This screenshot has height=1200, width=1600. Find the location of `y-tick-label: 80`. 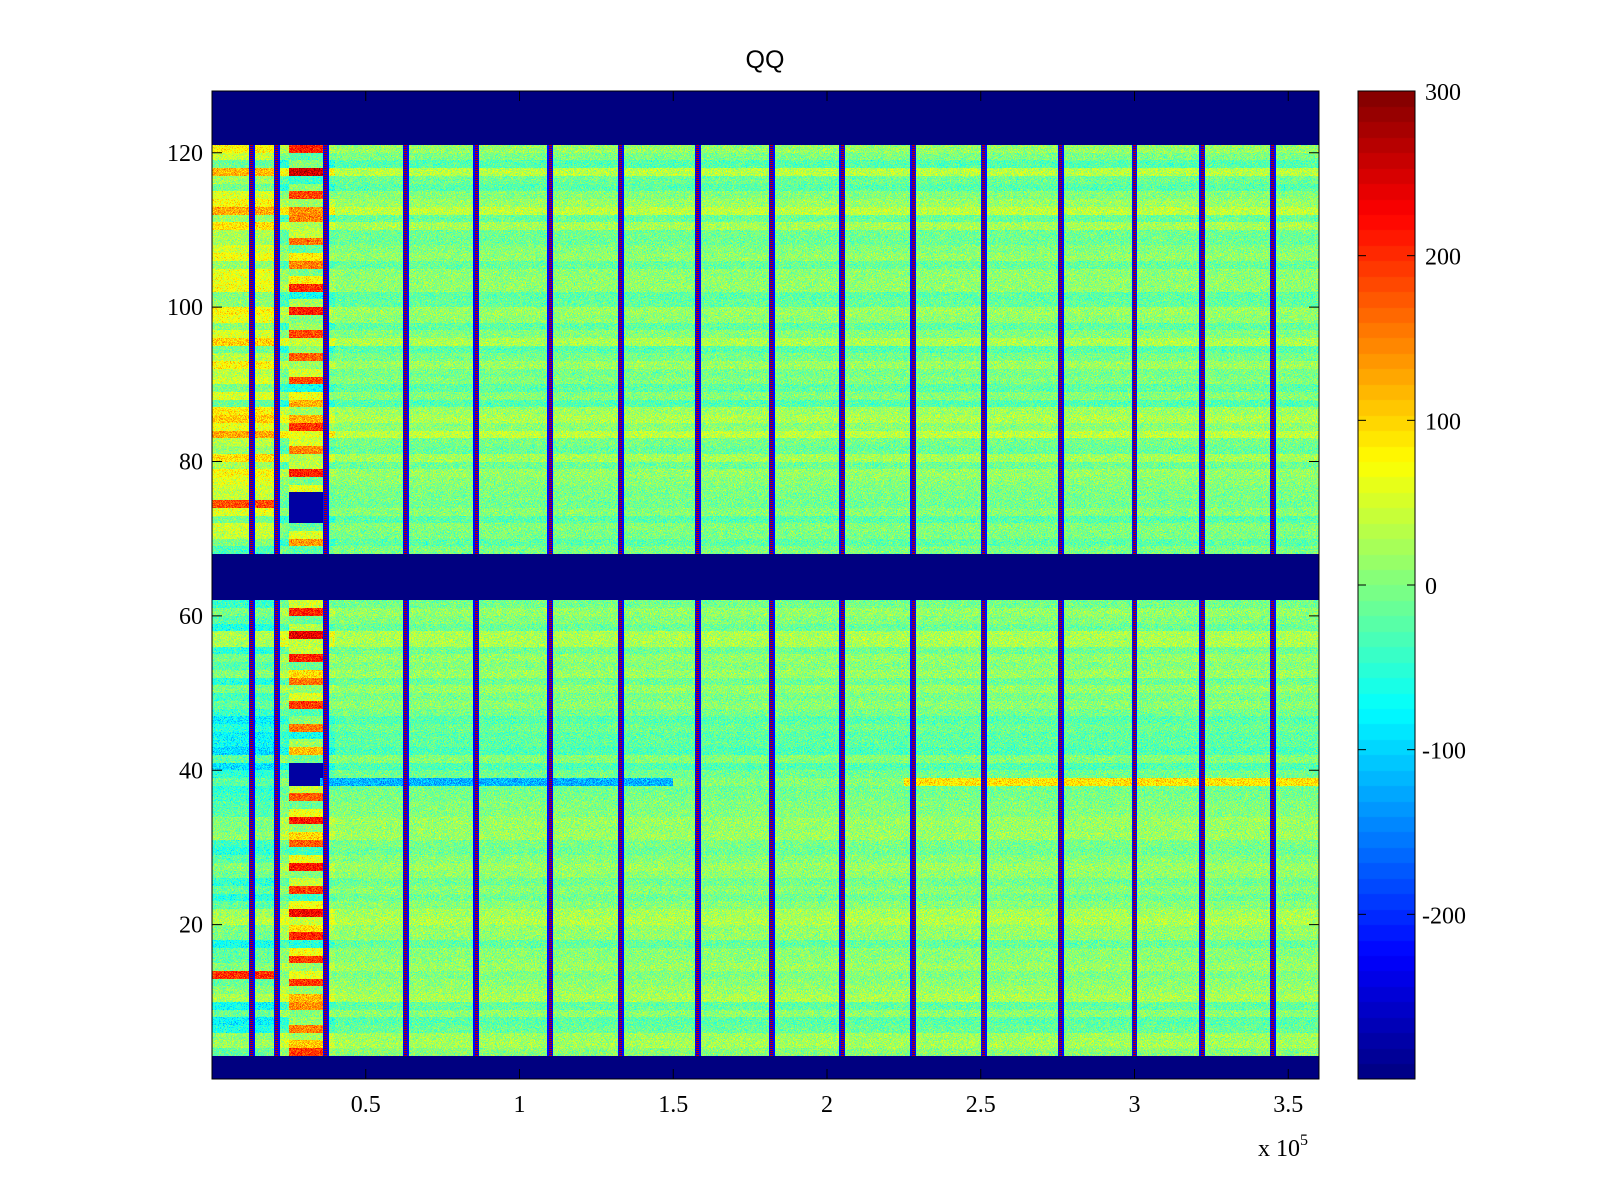

y-tick-label: 80 is located at coordinates (191, 463).